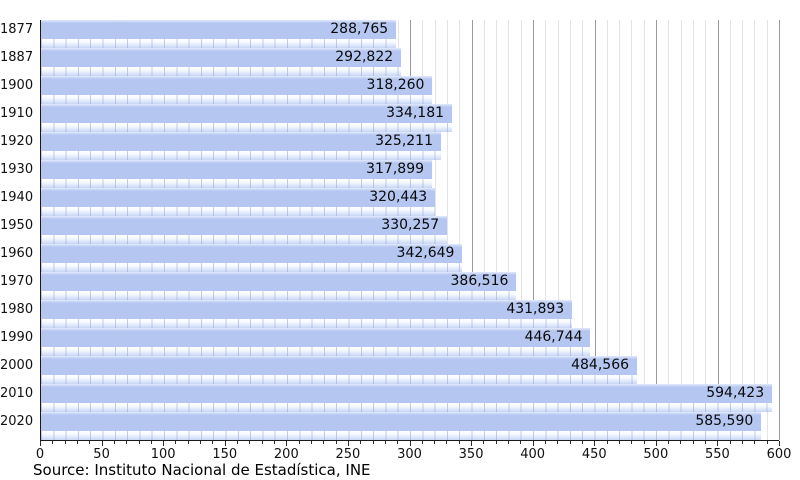 This screenshot has width=800, height=480. I want to click on bar-2020, so click(401, 421).